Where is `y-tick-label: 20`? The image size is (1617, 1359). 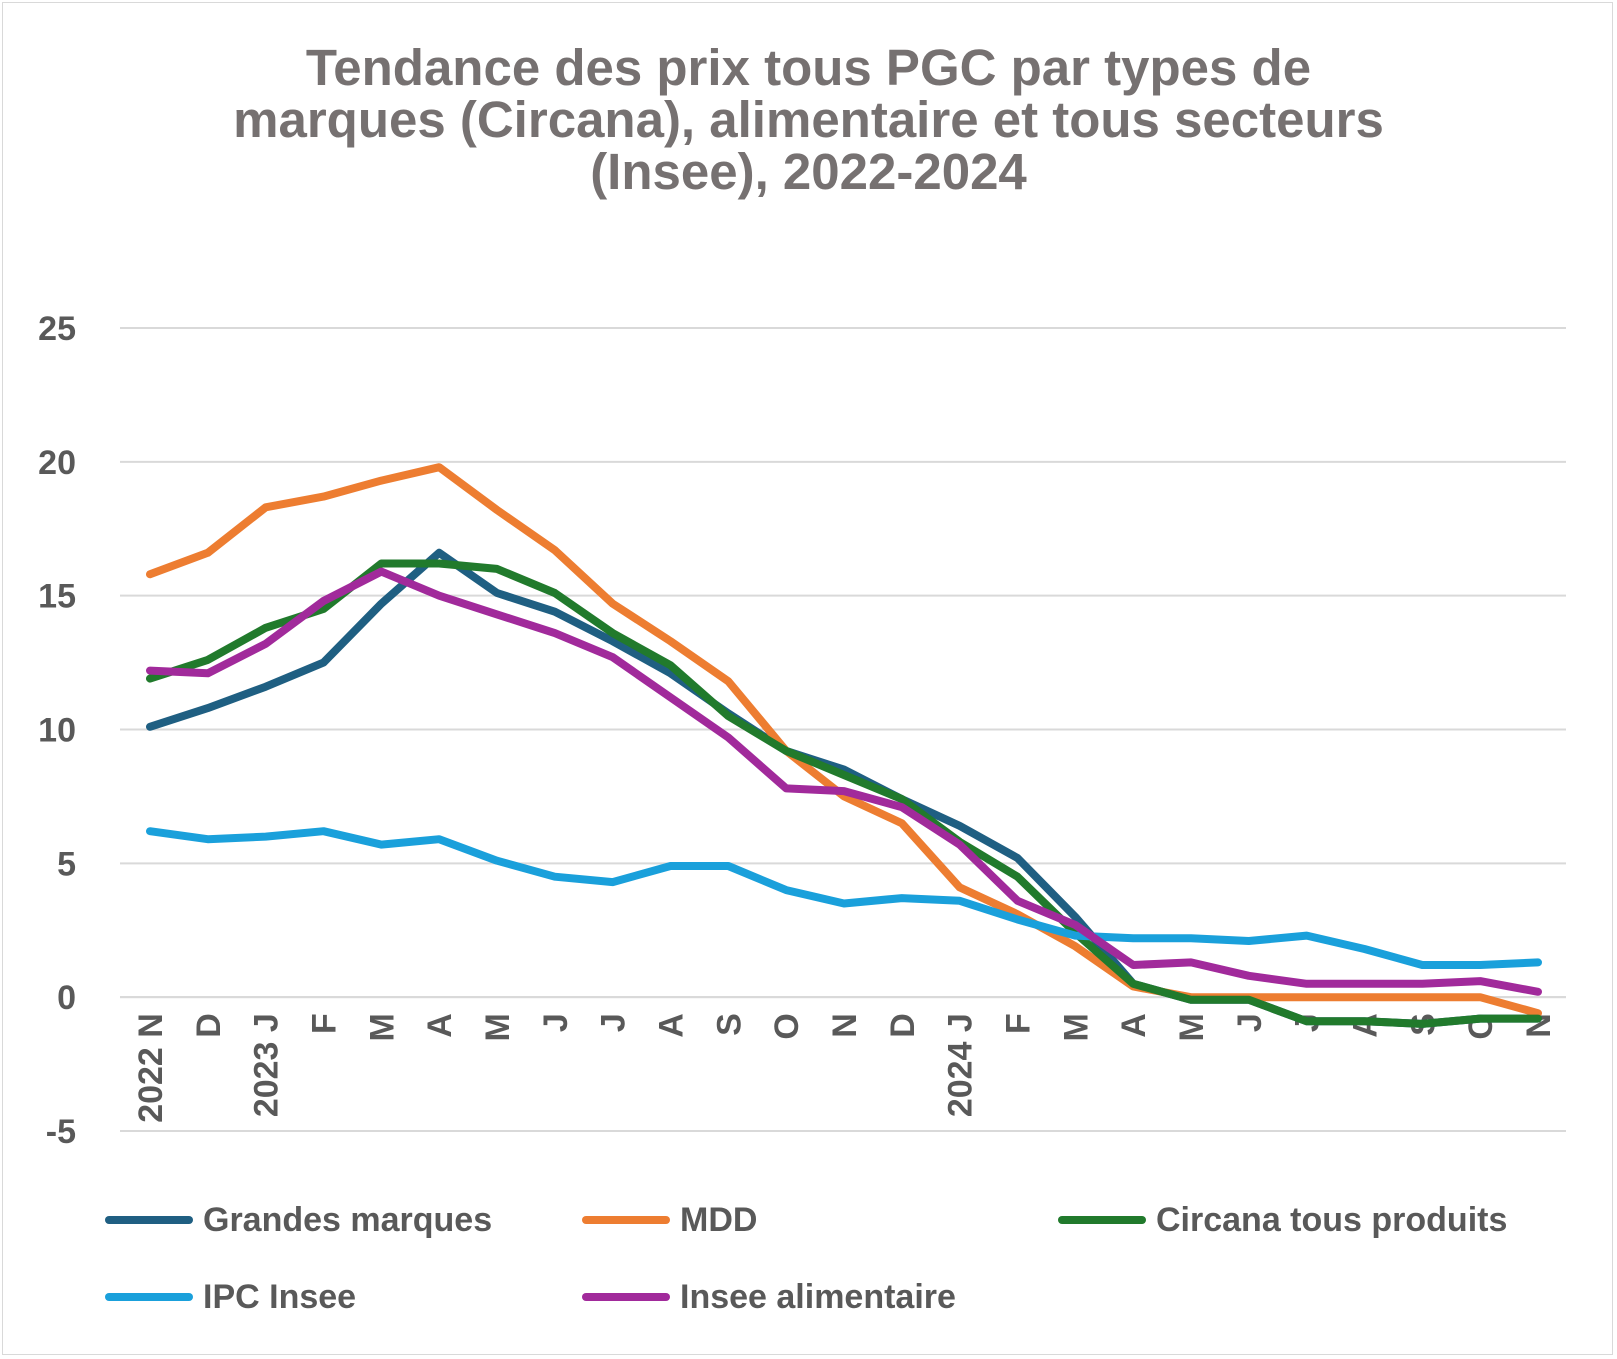
y-tick-label: 20 is located at coordinates (57, 463).